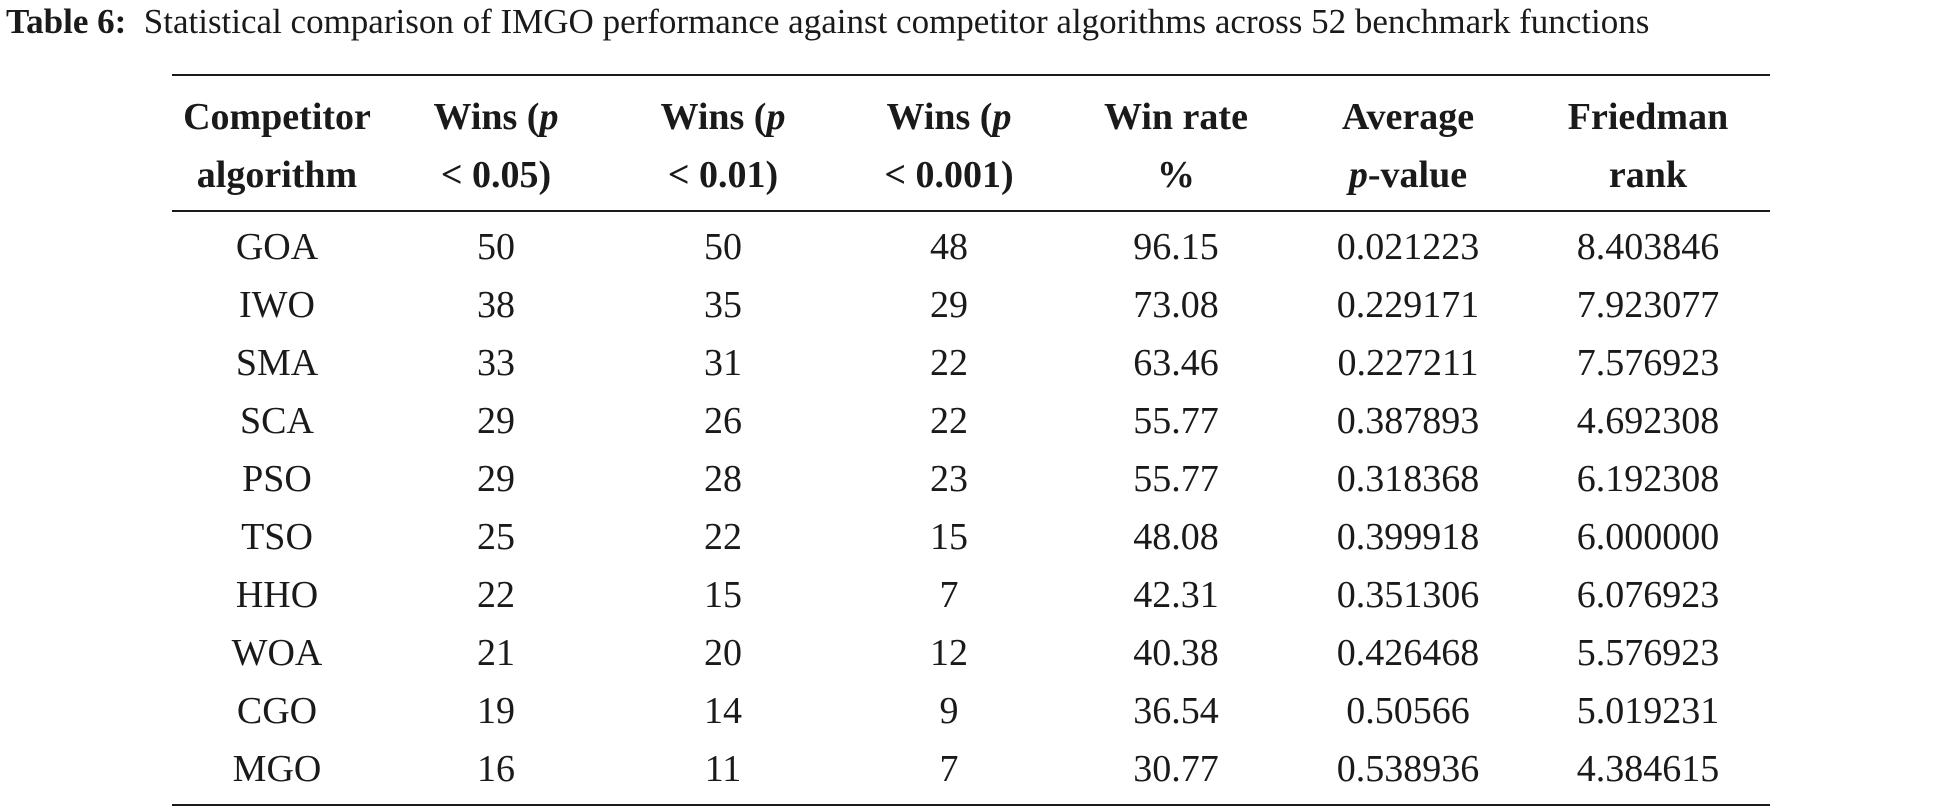  Describe the element at coordinates (949, 653) in the screenshot. I see `cell-wins-p0001: 12` at that location.